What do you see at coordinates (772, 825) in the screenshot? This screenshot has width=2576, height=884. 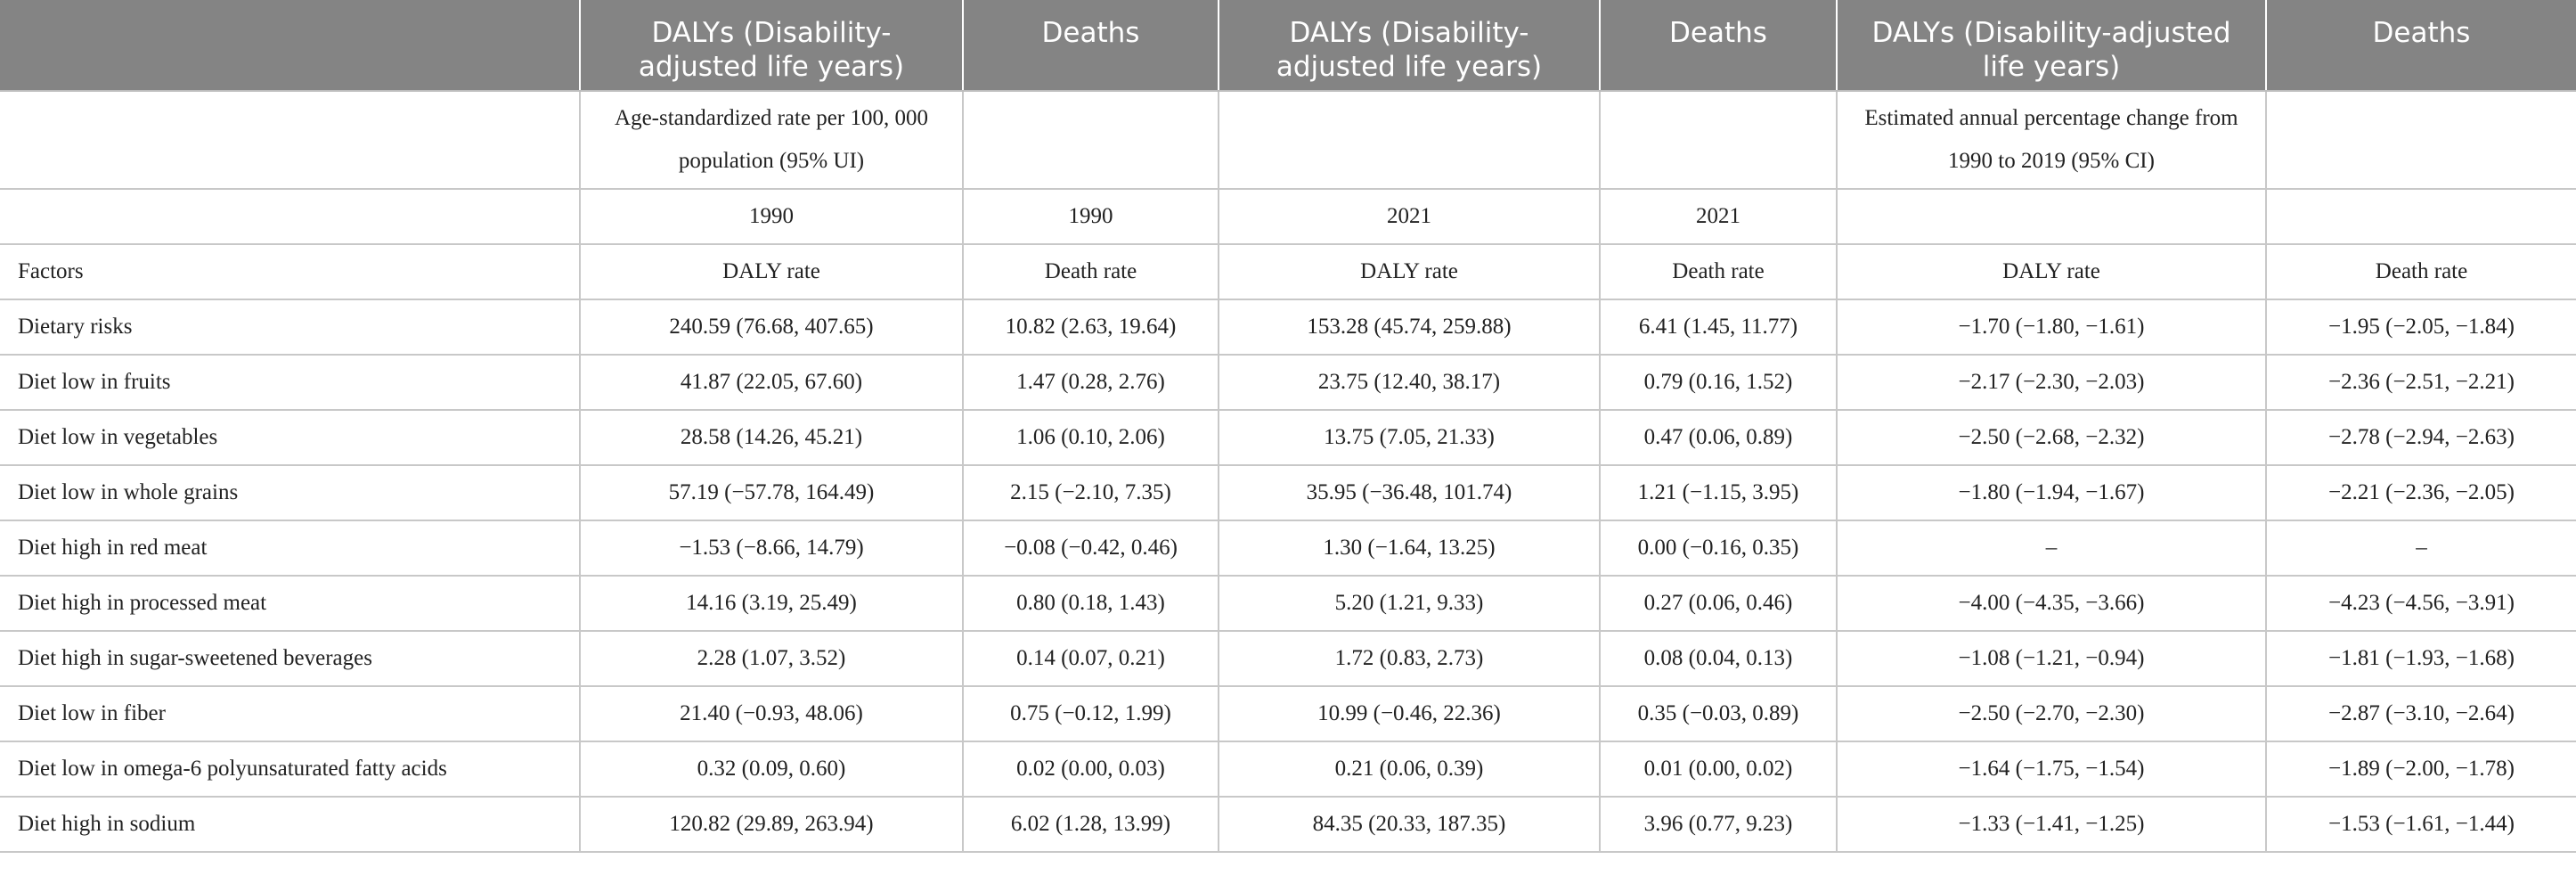 I see `value-cell: 120.82 (29.89, 263.94)` at bounding box center [772, 825].